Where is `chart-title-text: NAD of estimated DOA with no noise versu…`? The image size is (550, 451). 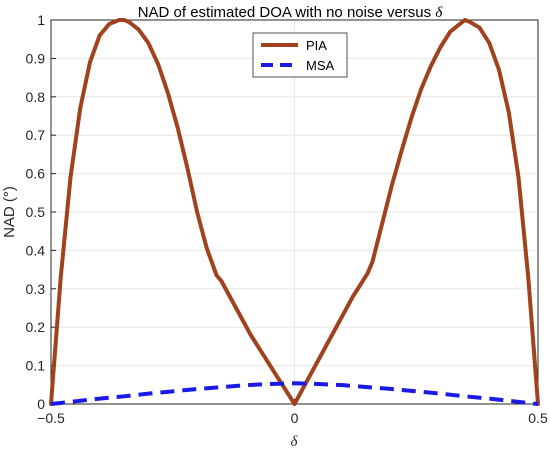 chart-title-text: NAD of estimated DOA with no noise versu… is located at coordinates (284, 12).